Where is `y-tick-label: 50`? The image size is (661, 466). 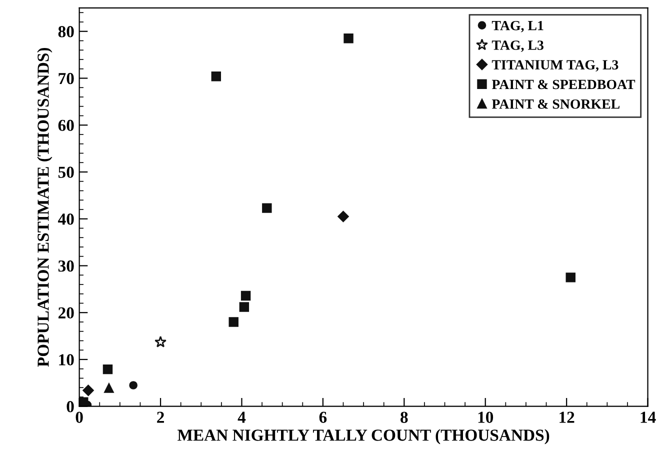
y-tick-label: 50 is located at coordinates (66, 172).